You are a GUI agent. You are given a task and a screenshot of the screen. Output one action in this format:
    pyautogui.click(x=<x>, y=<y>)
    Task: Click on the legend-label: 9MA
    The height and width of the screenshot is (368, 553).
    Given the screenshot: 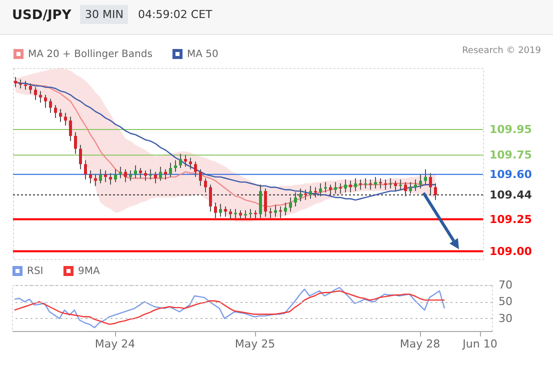 What is the action you would take?
    pyautogui.click(x=89, y=271)
    